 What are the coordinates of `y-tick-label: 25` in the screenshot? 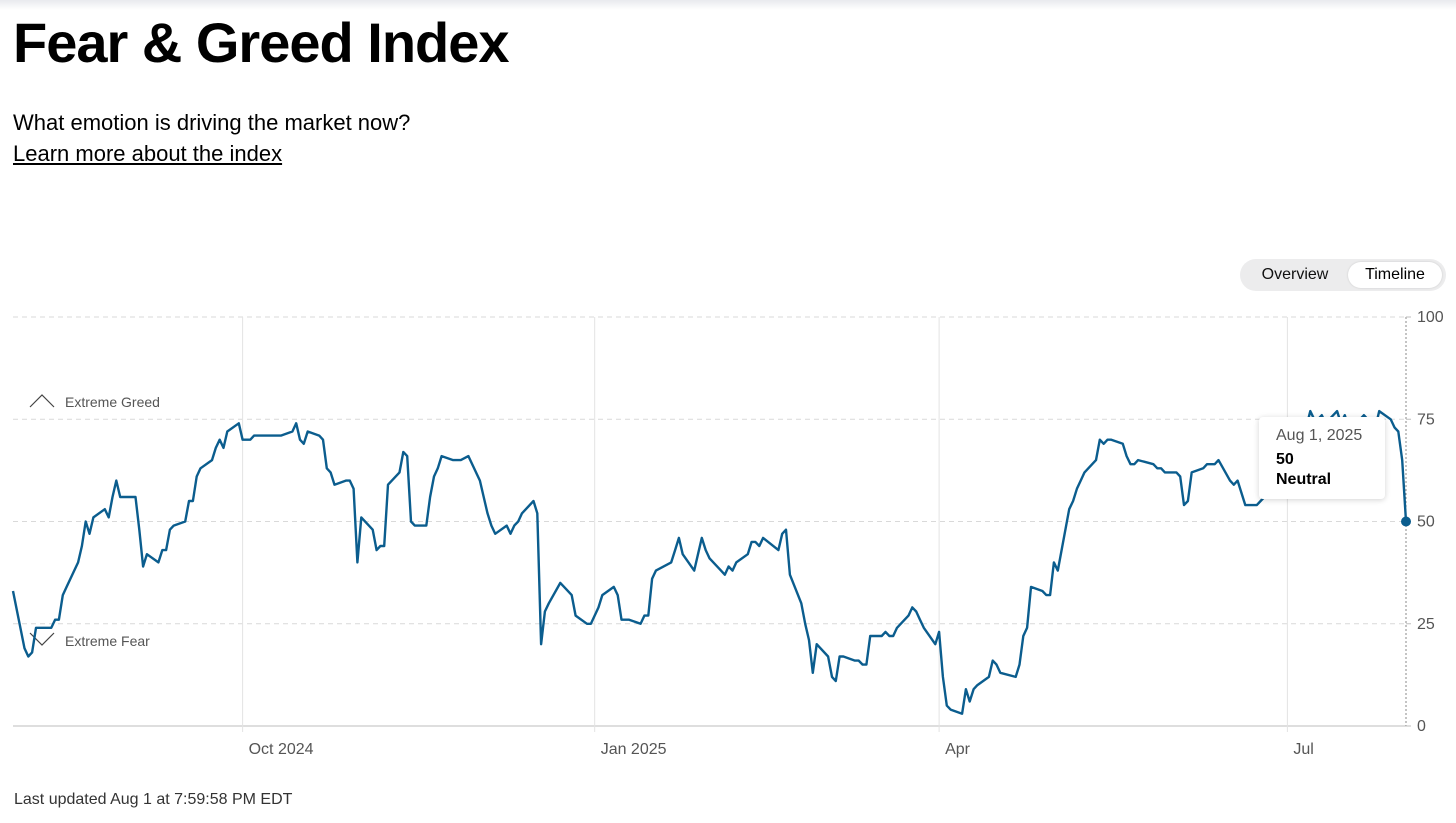 It's located at (1426, 624).